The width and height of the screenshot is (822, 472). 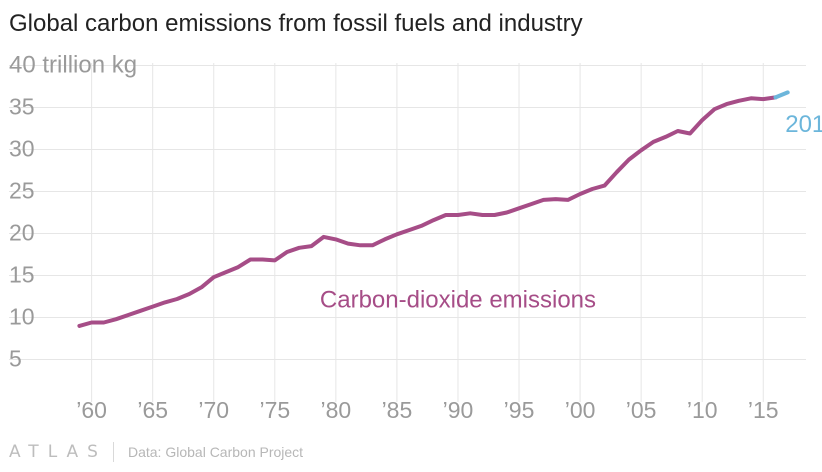 What do you see at coordinates (58, 452) in the screenshot?
I see `atlas-logo: ATLAS` at bounding box center [58, 452].